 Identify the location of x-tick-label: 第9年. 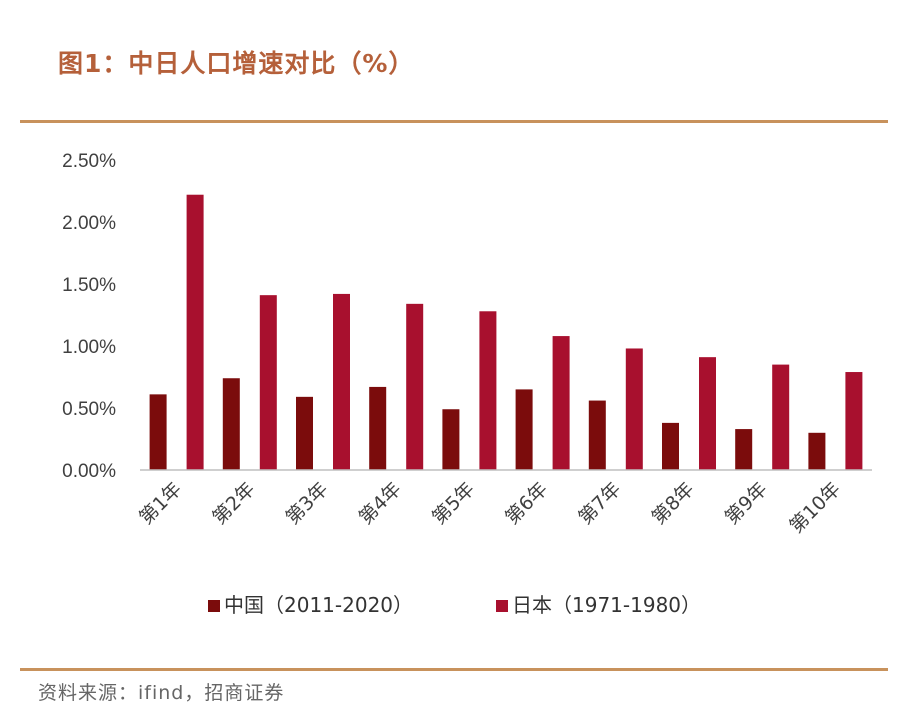
(746, 503).